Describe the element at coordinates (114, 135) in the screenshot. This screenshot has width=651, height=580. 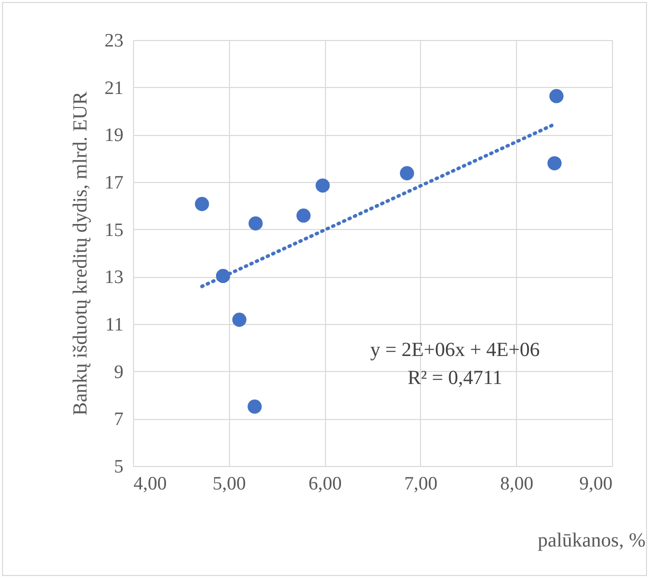
I see `y-tick-label: 19` at that location.